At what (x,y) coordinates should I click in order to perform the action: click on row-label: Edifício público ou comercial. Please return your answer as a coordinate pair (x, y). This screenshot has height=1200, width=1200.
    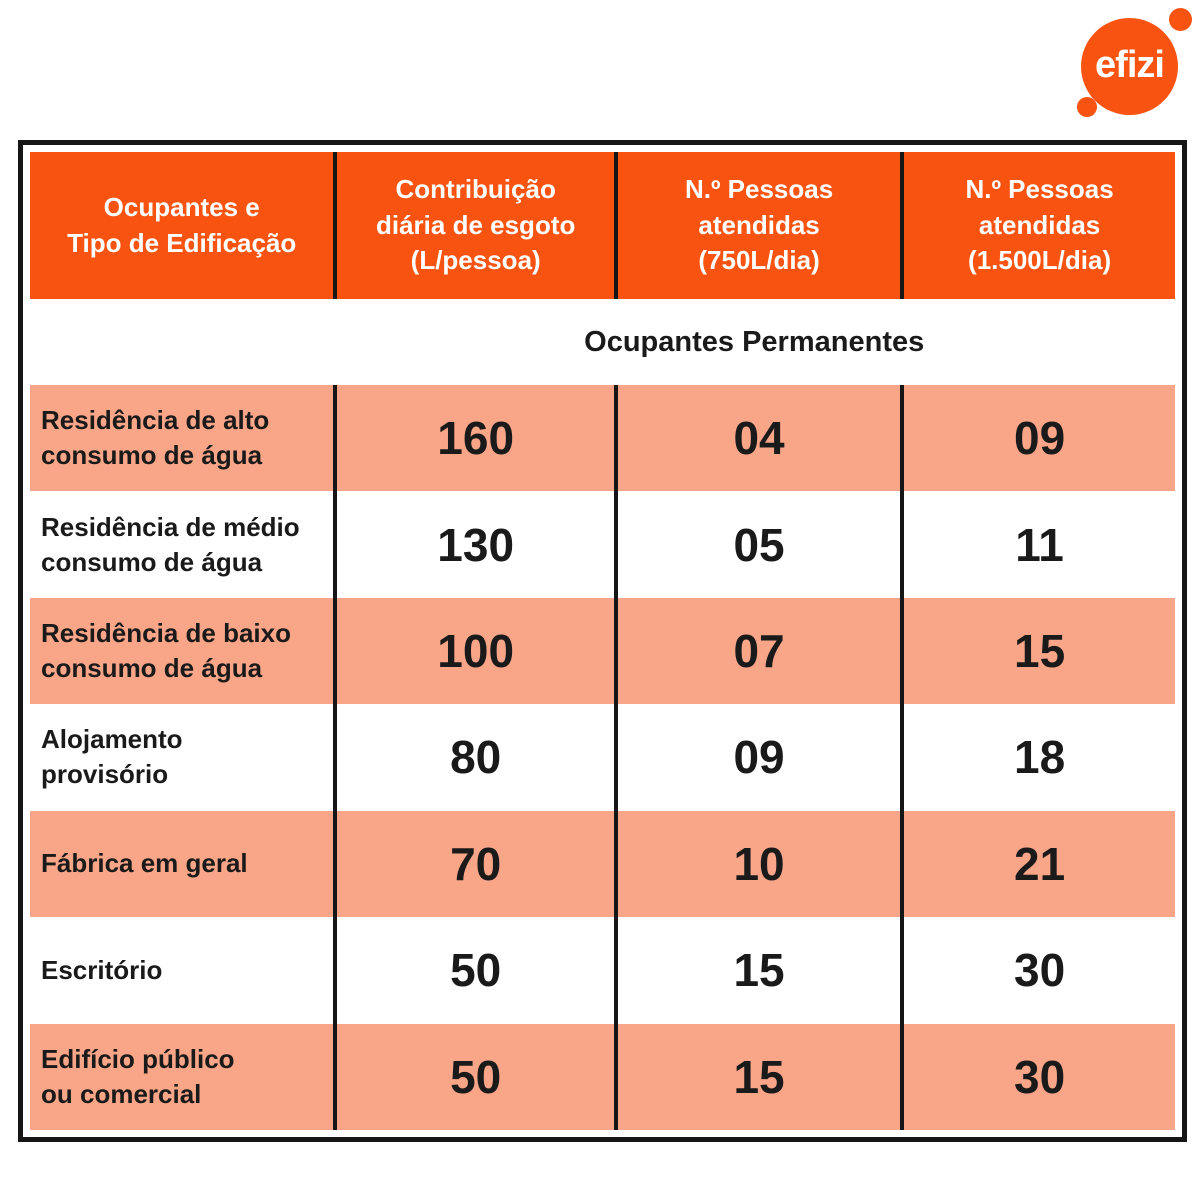
    Looking at the image, I should click on (138, 1076).